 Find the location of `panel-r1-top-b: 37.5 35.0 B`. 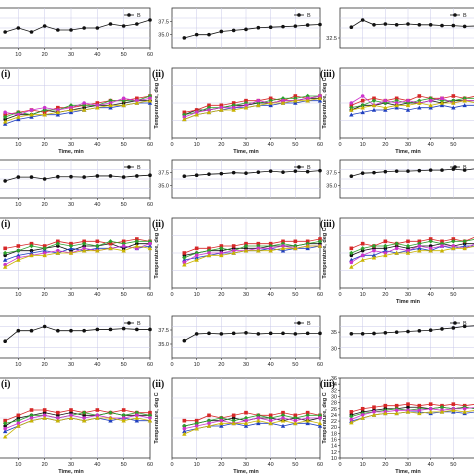

panel-r1-top-b: 37.5 35.0 B is located at coordinates (240, 28).